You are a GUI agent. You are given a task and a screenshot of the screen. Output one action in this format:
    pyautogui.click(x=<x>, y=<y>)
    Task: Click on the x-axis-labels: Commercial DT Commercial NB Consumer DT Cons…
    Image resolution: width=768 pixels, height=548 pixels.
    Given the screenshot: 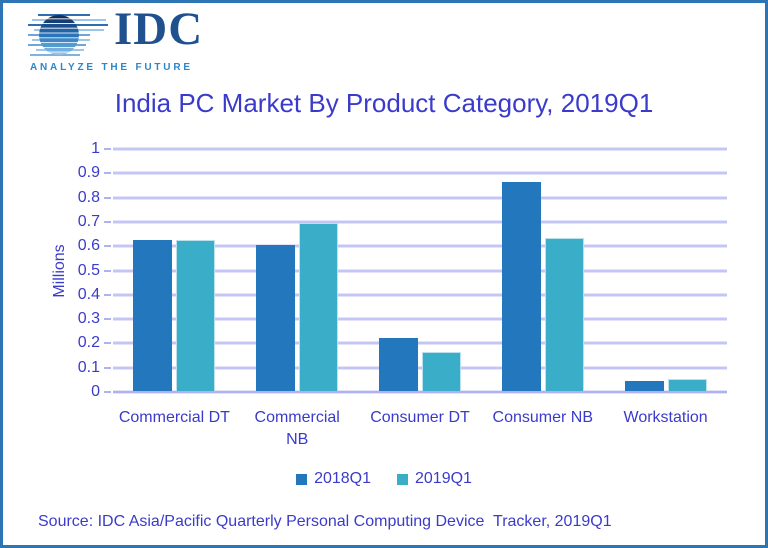 What is the action you would take?
    pyautogui.click(x=384, y=430)
    